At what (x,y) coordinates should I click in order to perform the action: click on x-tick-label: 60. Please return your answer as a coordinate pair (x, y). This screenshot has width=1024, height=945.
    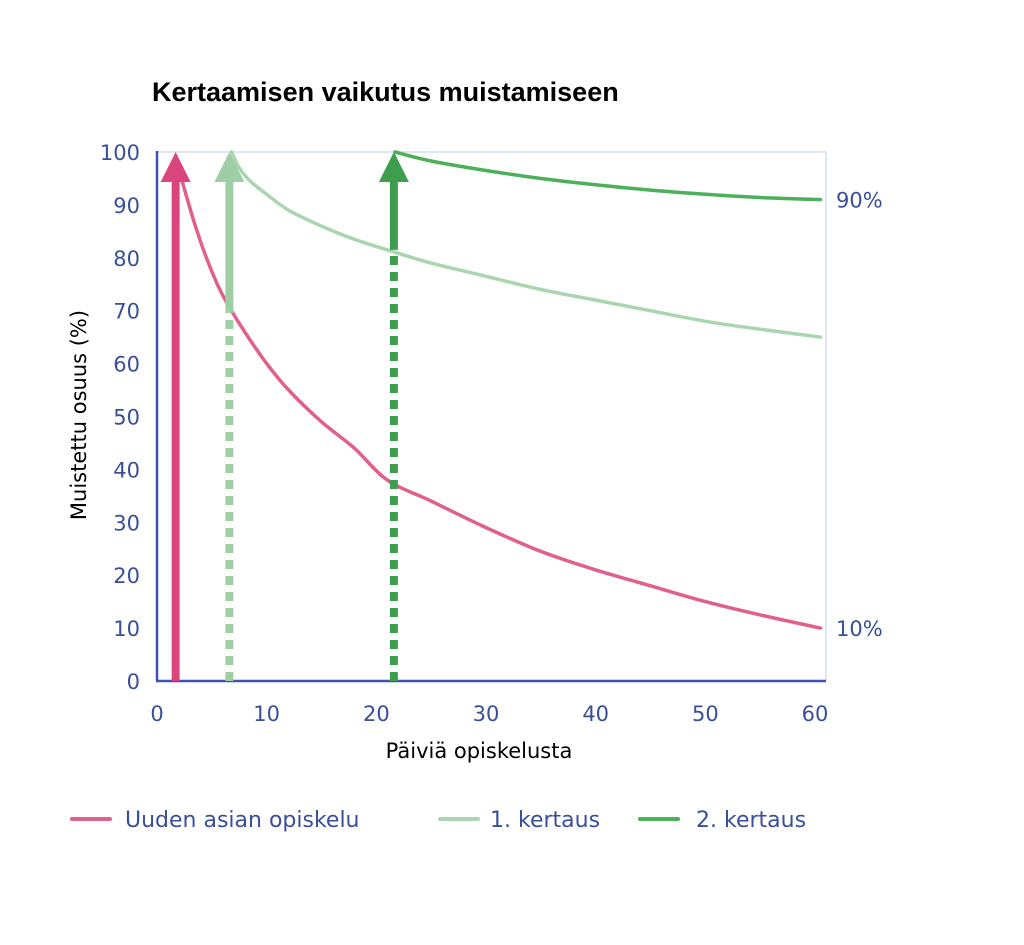
    Looking at the image, I should click on (815, 714).